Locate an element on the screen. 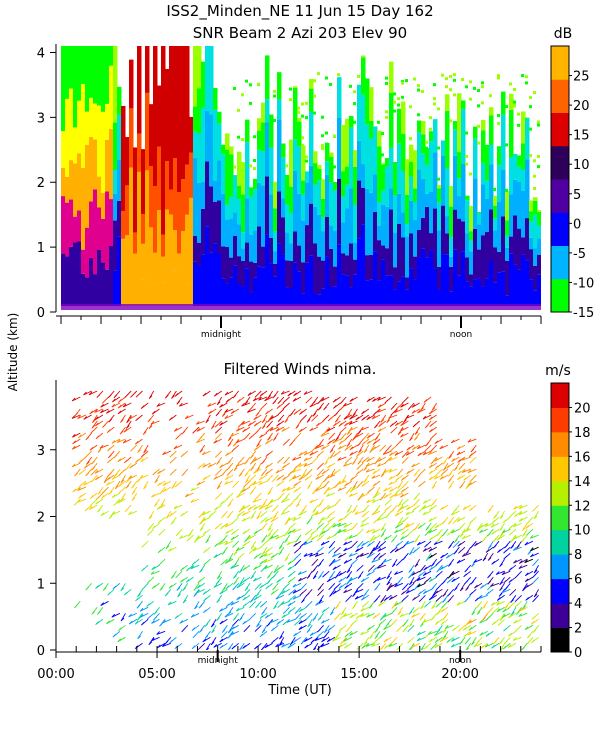 The width and height of the screenshot is (600, 750). snr-colorbar-label: 20 is located at coordinates (581, 106).